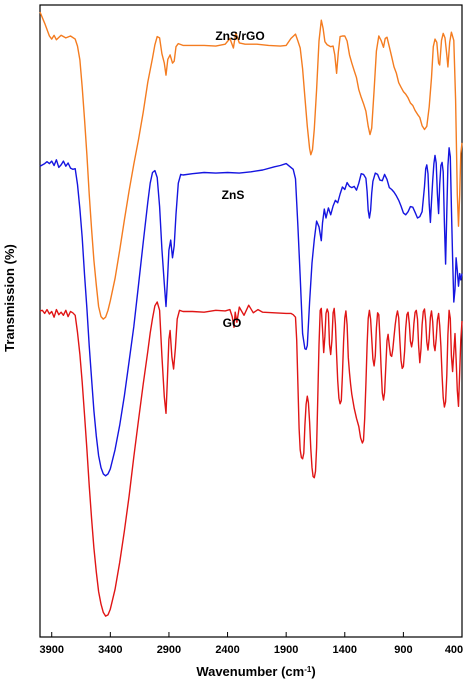  I want to click on x-tick-label-1900: 1900, so click(286, 650).